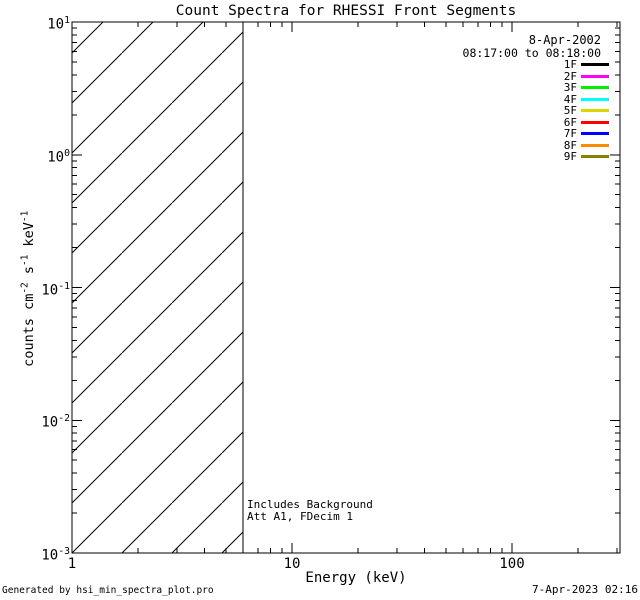 Image resolution: width=640 pixels, height=600 pixels. I want to click on y-tick-label: 10⁰, so click(58, 156).